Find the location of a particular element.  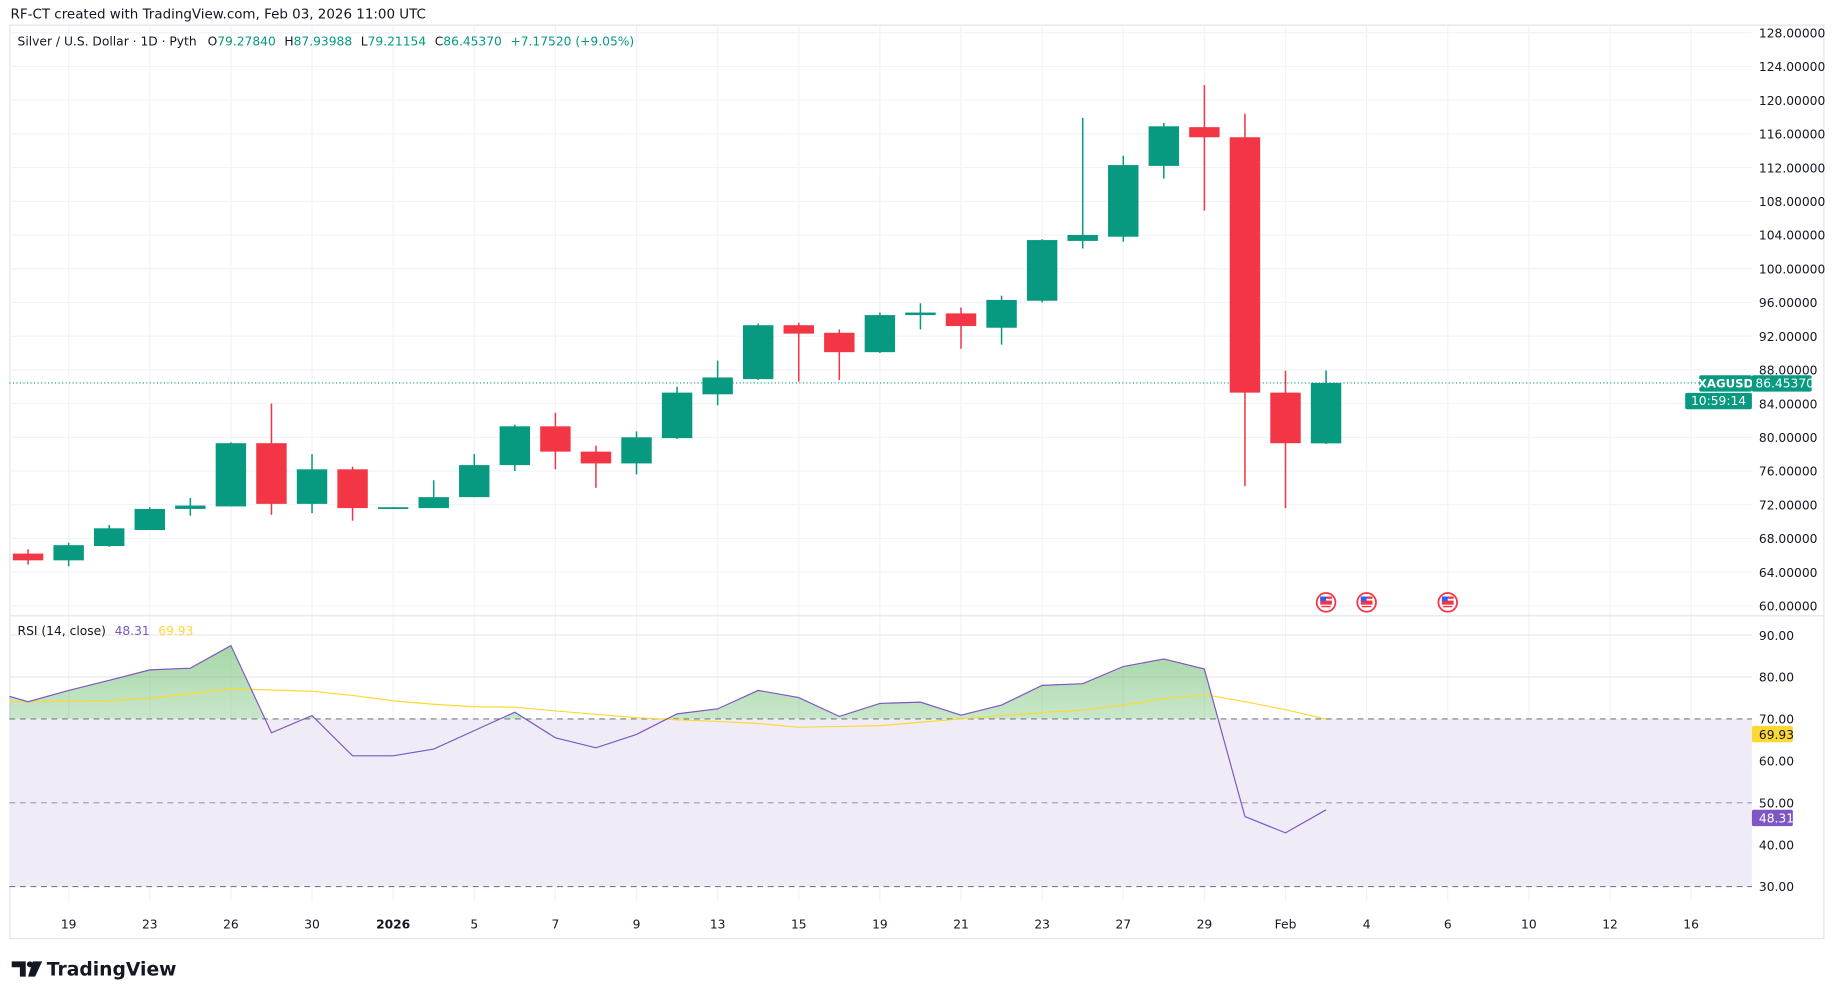

price-tick-label: 112.00000 is located at coordinates (1792, 168).